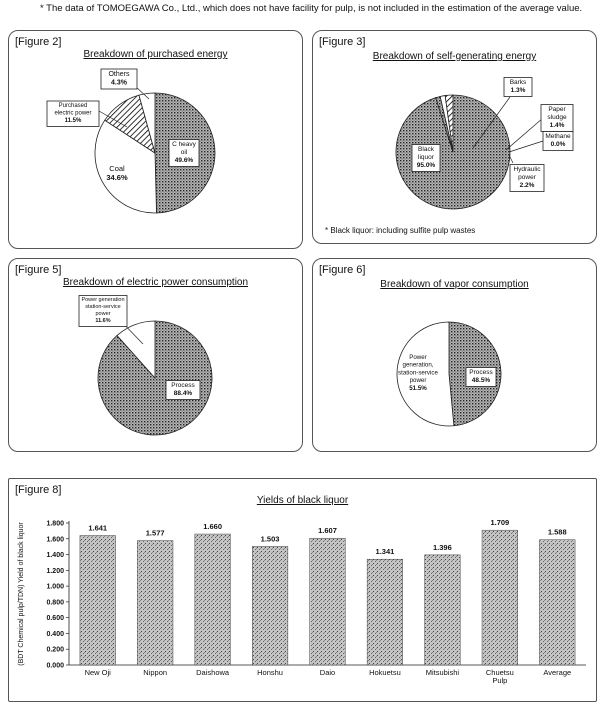  What do you see at coordinates (499, 597) in the screenshot?
I see `bar-chuetsu-pulp` at bounding box center [499, 597].